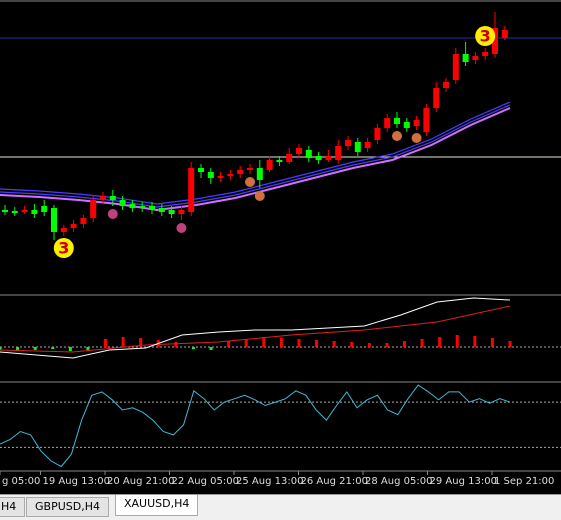 This screenshot has height=520, width=561. Describe the element at coordinates (140, 481) in the screenshot. I see `x-tick-label: 20 Aug 21:00` at that location.